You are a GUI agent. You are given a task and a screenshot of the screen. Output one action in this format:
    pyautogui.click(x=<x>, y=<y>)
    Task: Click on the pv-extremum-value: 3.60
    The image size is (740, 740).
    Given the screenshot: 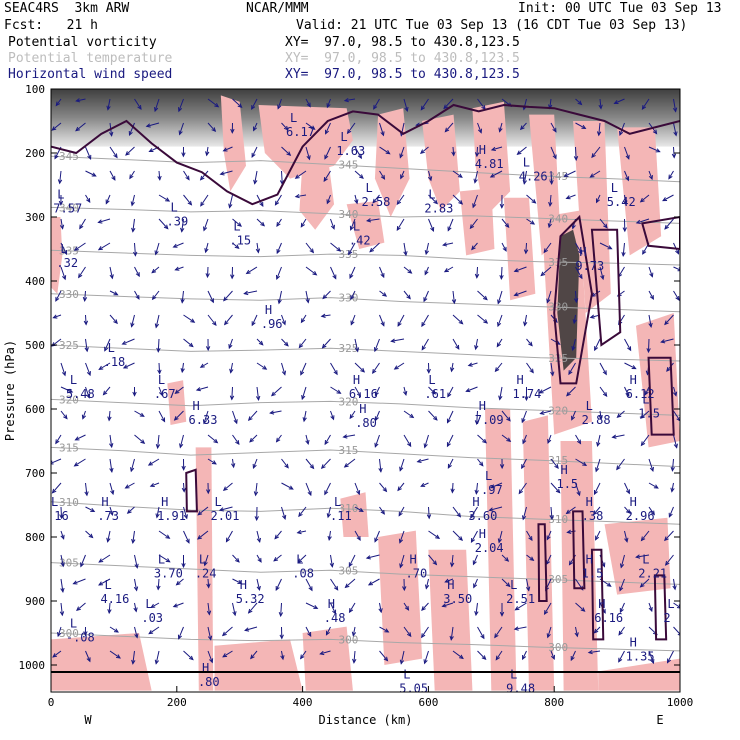 What is the action you would take?
    pyautogui.click(x=482, y=516)
    